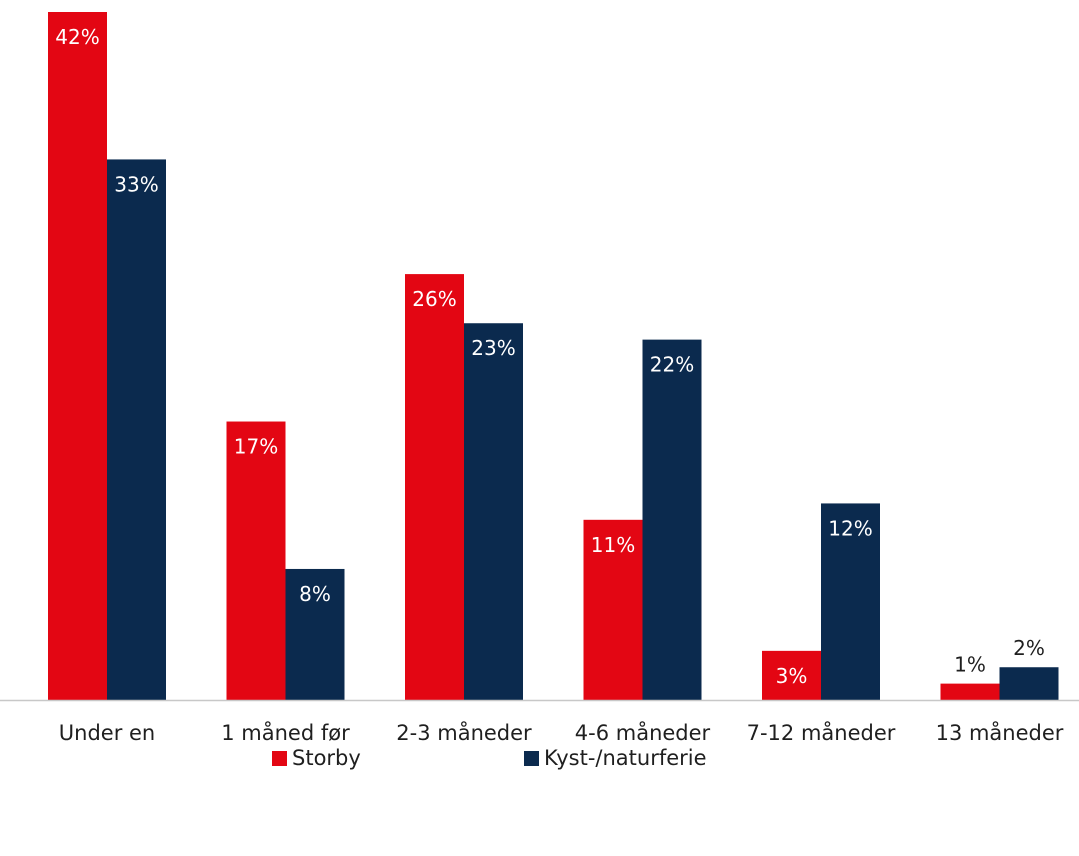 The width and height of the screenshot is (1079, 856). I want to click on category-label-1: 1 måned førafrejse, so click(285, 733).